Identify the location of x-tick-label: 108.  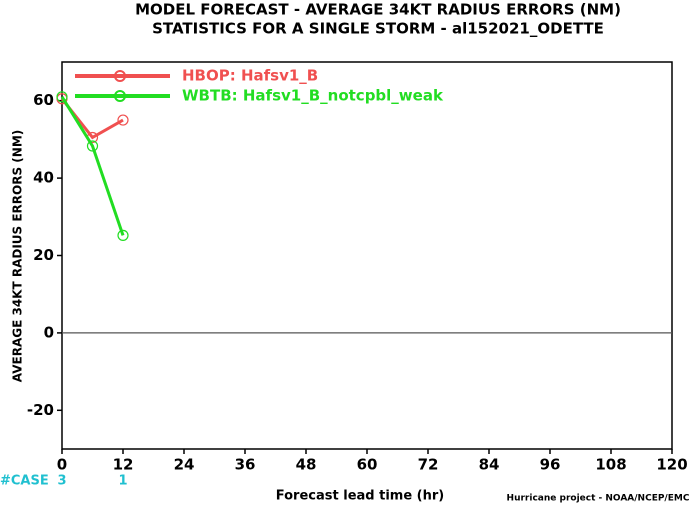
(610, 465).